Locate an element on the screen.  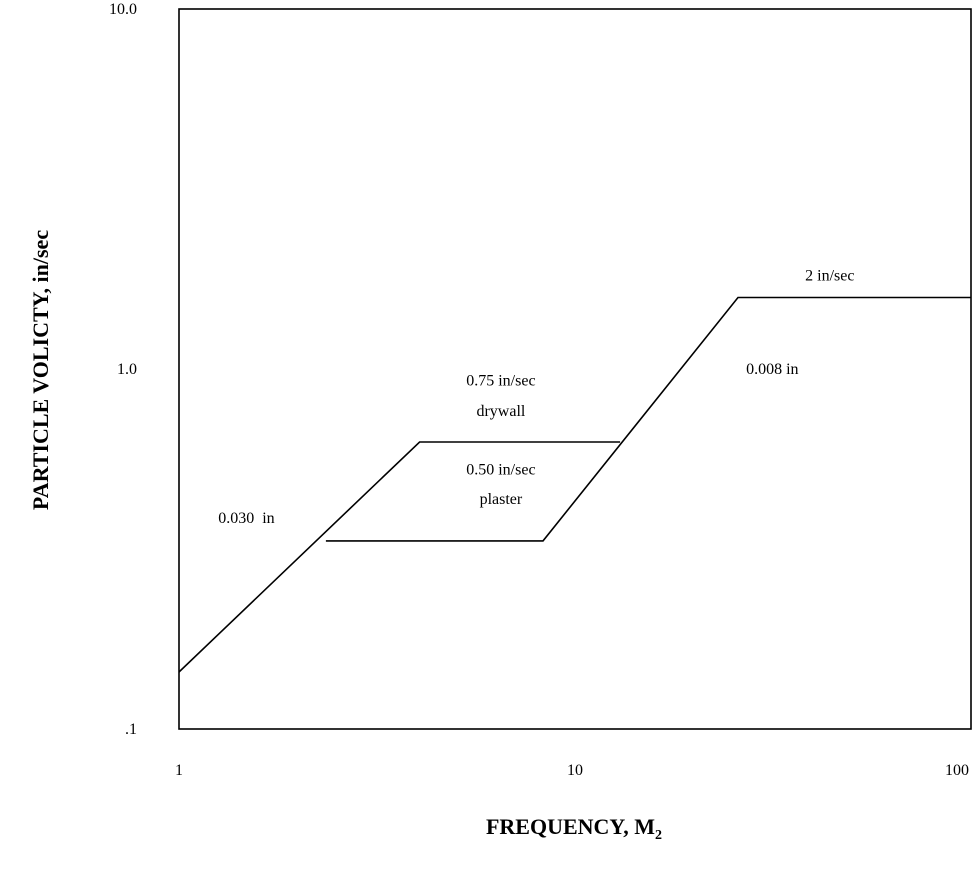
x-tick-label: 10 is located at coordinates (575, 770).